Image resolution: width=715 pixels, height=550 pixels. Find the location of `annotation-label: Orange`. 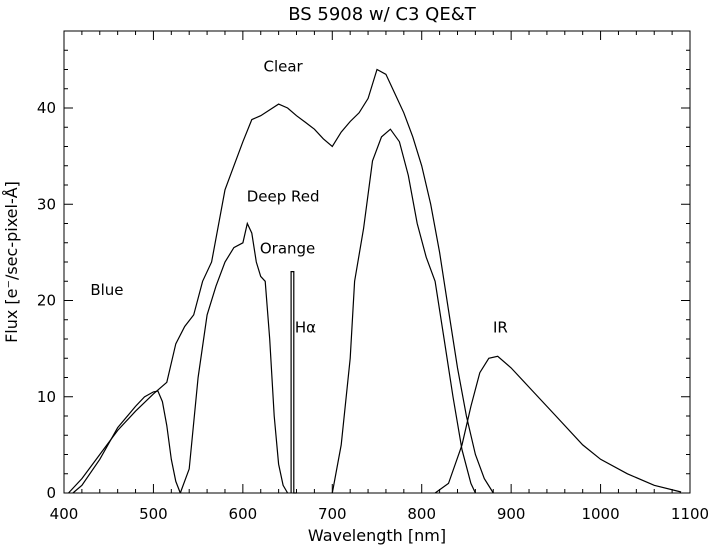

annotation-label: Orange is located at coordinates (287, 249).